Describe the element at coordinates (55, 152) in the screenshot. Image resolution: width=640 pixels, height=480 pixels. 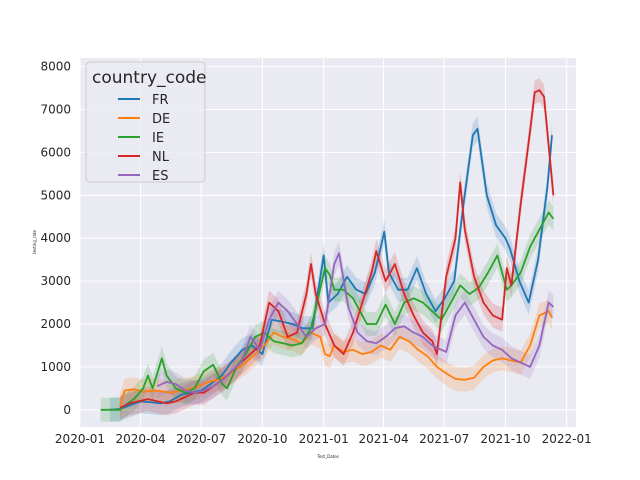
I see `y-tick-label: 6000` at that location.